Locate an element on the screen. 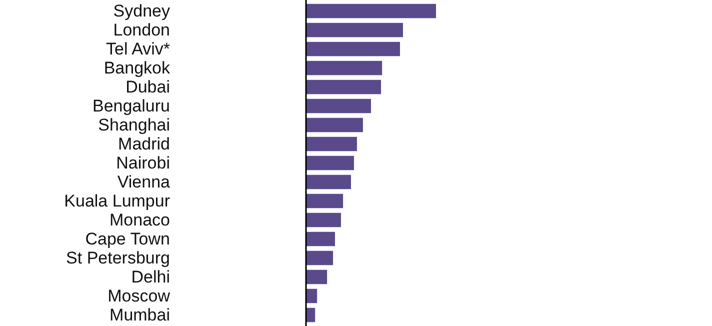 The height and width of the screenshot is (326, 712). y-tick-label: Cape Town is located at coordinates (127, 238).